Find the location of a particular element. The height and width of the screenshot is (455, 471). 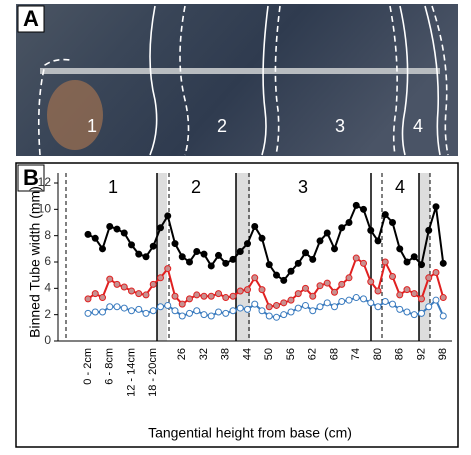

zone-label: 1 is located at coordinates (92, 126).